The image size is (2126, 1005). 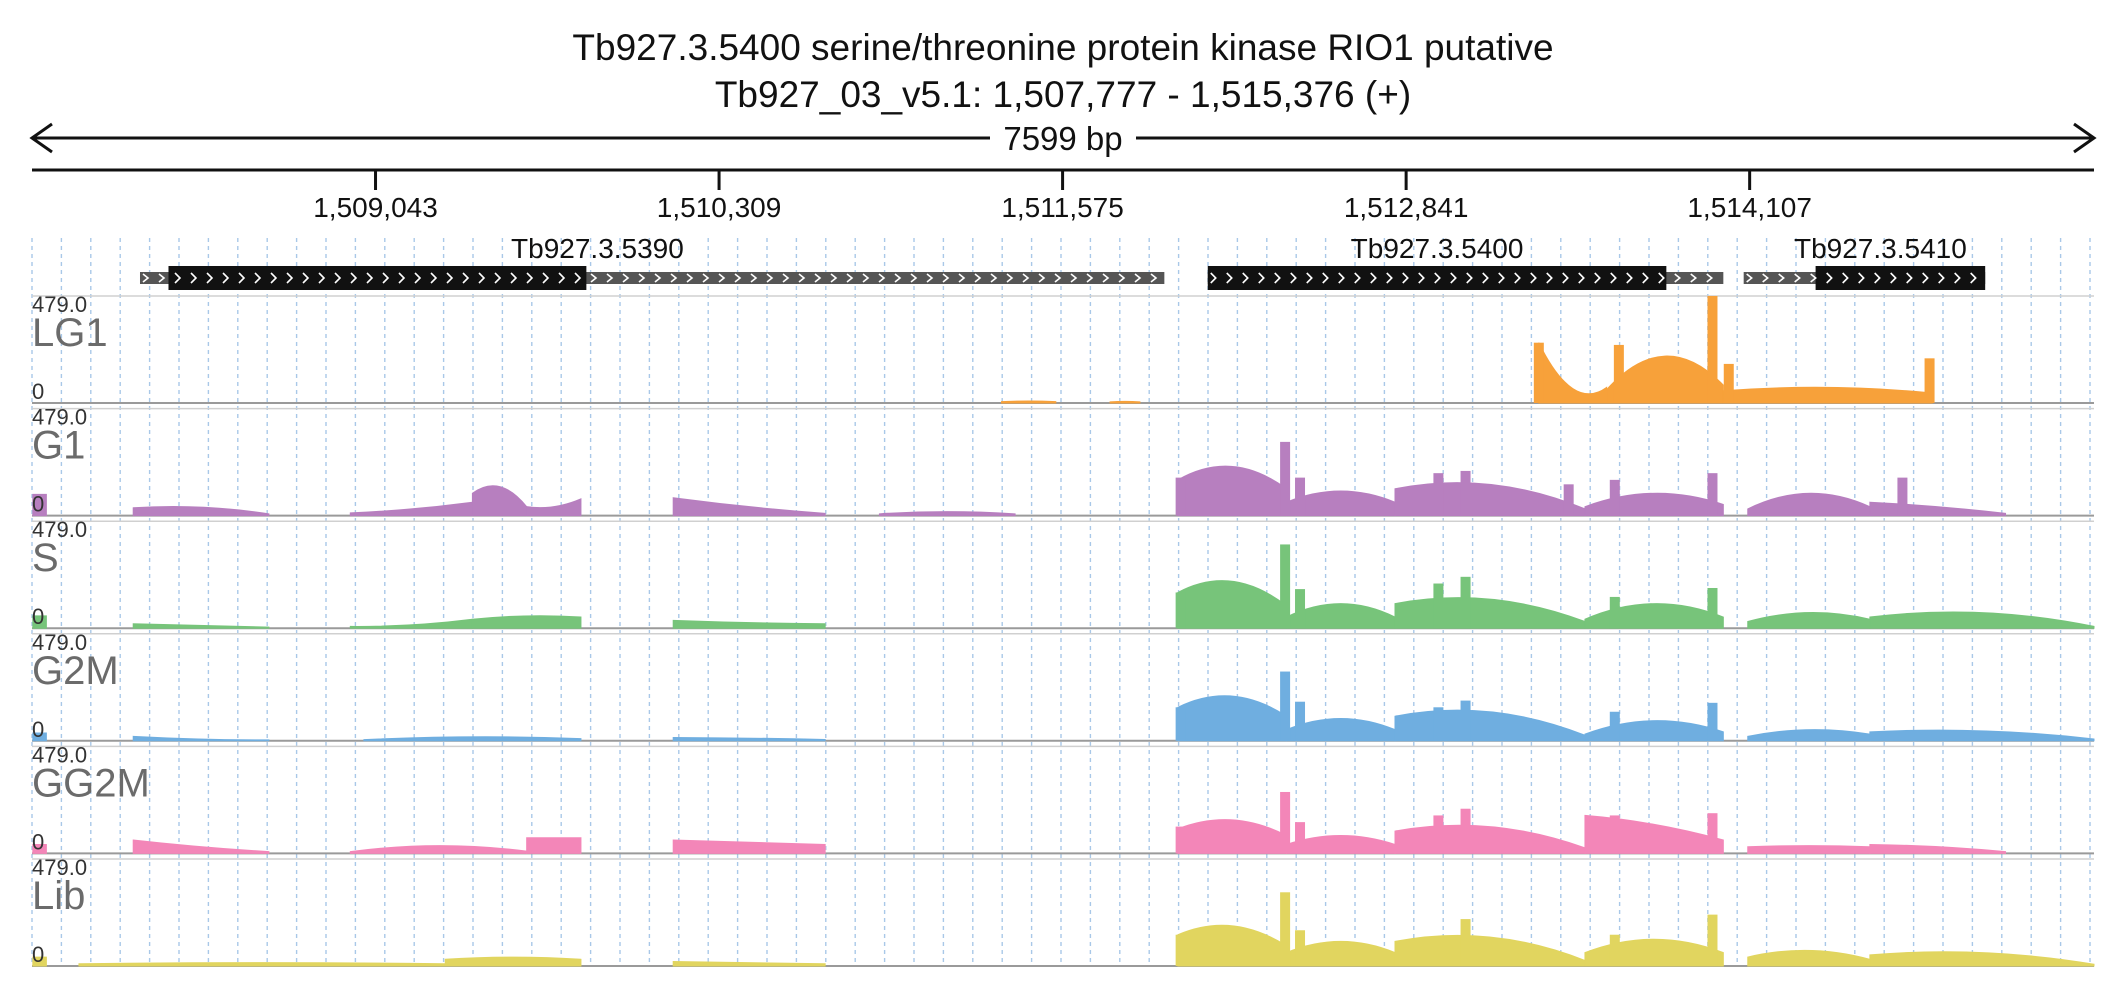 I want to click on track-max-label: 479.0, so click(x=59, y=304).